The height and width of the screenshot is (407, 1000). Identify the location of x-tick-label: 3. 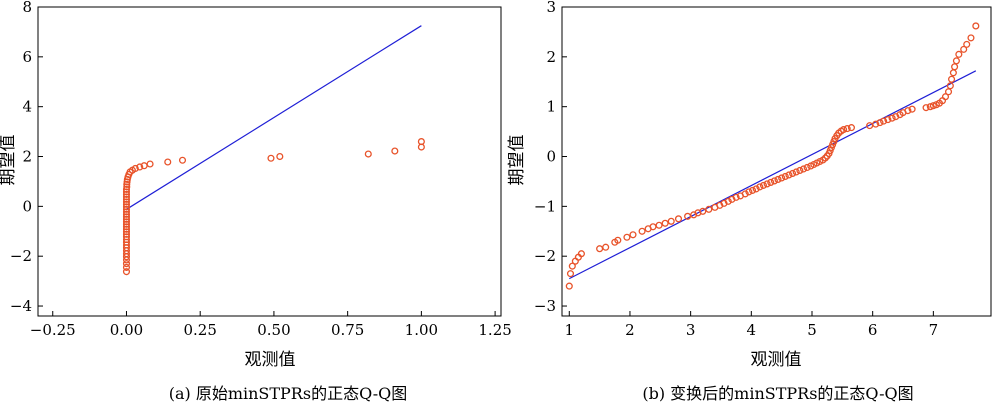
(691, 330).